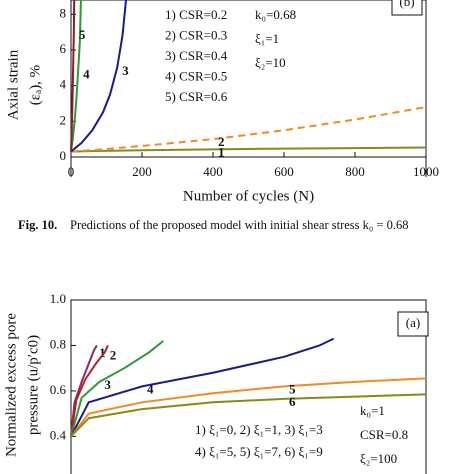 The image size is (474, 474). I want to click on caption-label: Fig. 10., so click(37, 225).